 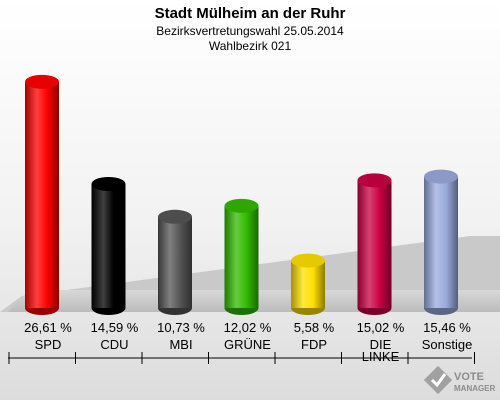 What do you see at coordinates (250, 46) in the screenshot?
I see `chart-subtitle-2: Wahlbezirk 021` at bounding box center [250, 46].